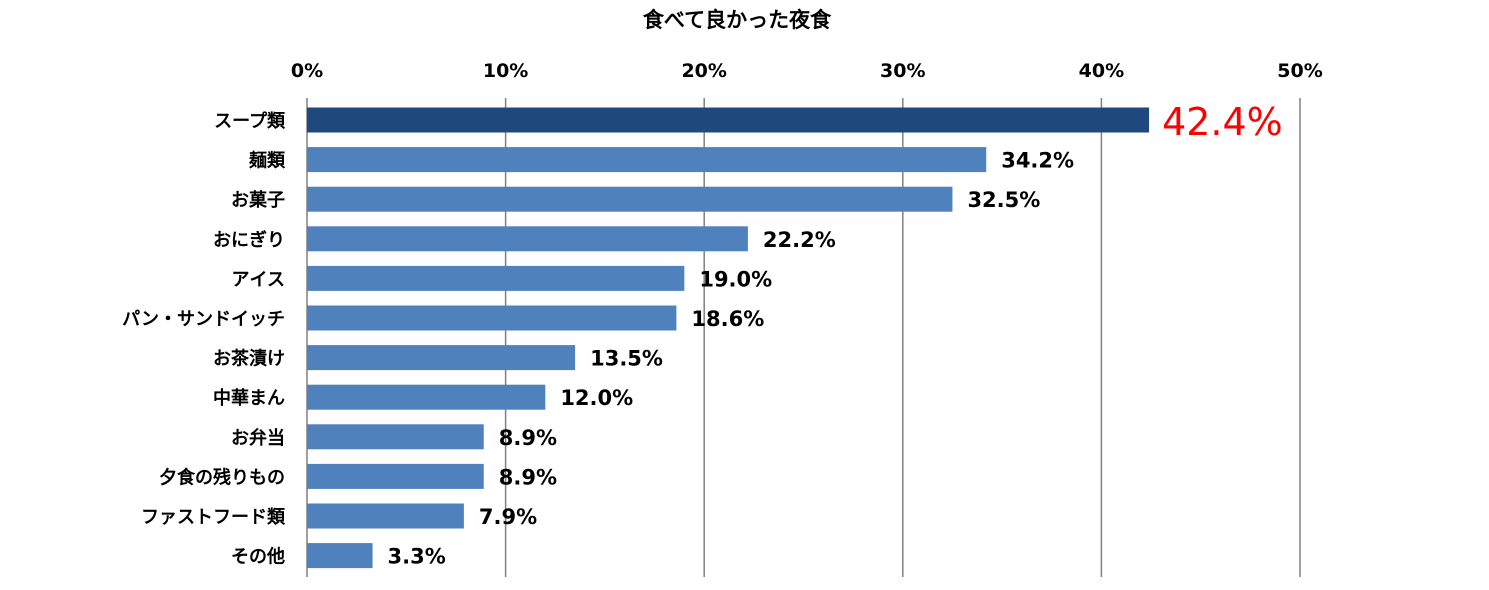 This screenshot has width=1489, height=590. Describe the element at coordinates (307, 71) in the screenshot. I see `x-tick-label: 0%` at that location.